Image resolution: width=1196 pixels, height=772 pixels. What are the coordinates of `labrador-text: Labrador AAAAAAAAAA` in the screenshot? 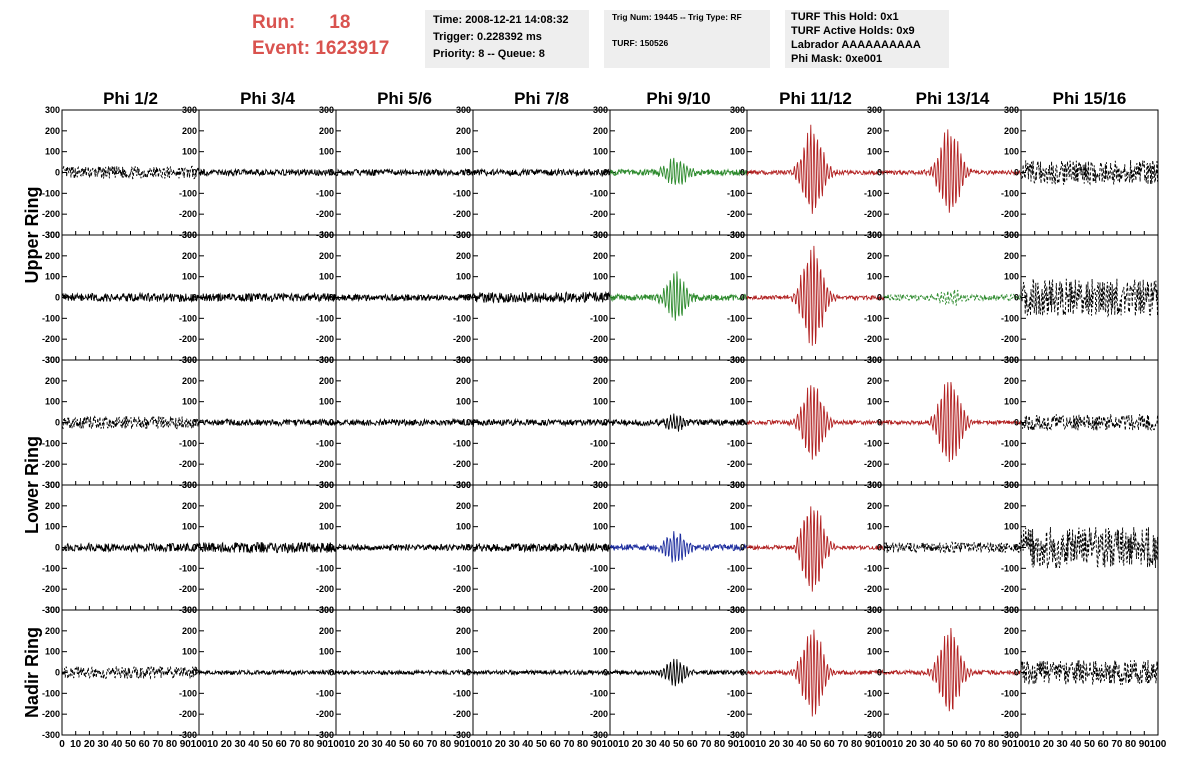 It's located at (856, 45).